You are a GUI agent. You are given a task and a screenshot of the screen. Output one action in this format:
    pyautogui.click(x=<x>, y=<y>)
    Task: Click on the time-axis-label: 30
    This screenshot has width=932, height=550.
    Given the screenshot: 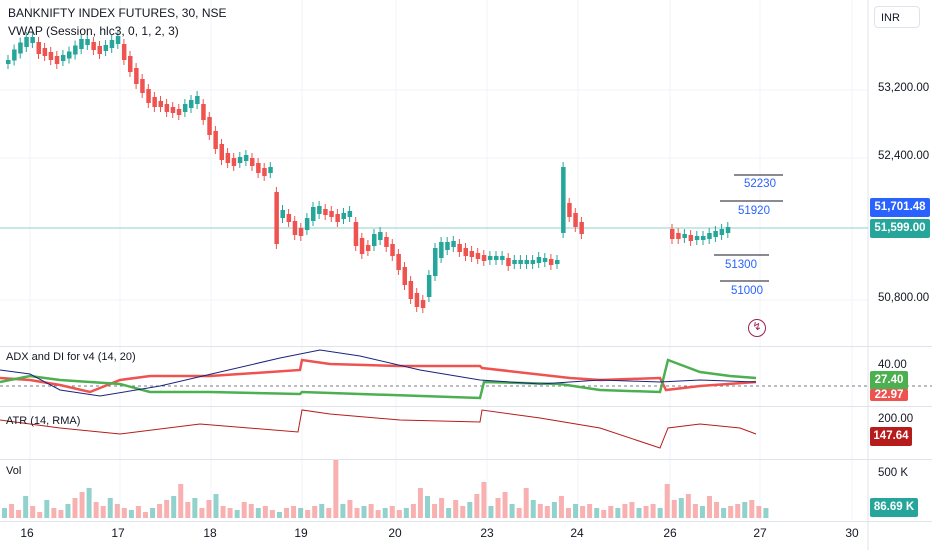 What is the action you would take?
    pyautogui.click(x=852, y=533)
    